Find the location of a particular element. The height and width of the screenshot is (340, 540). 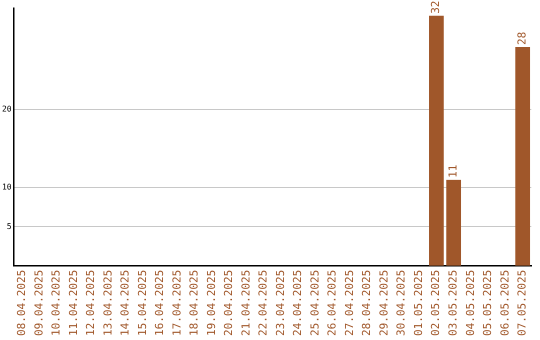

x-tick-label: 11.04.2025 is located at coordinates (73, 303).